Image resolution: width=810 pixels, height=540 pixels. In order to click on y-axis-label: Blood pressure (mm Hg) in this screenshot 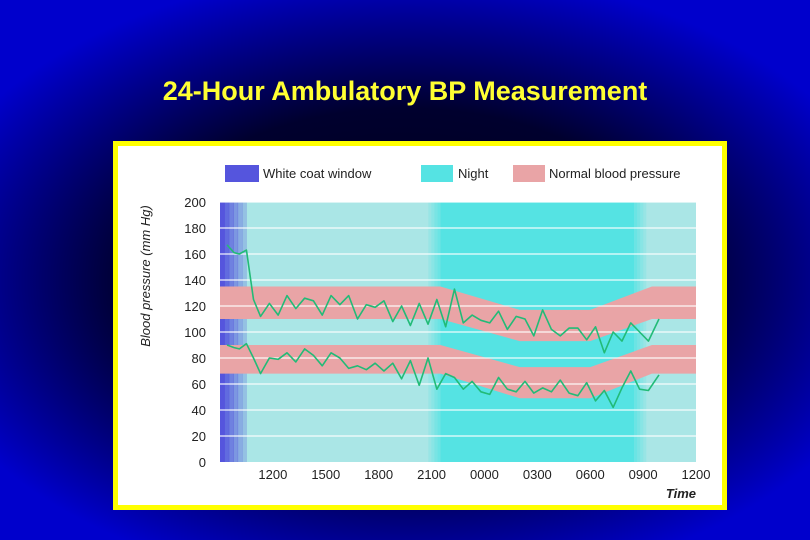, I will do `click(145, 276)`.